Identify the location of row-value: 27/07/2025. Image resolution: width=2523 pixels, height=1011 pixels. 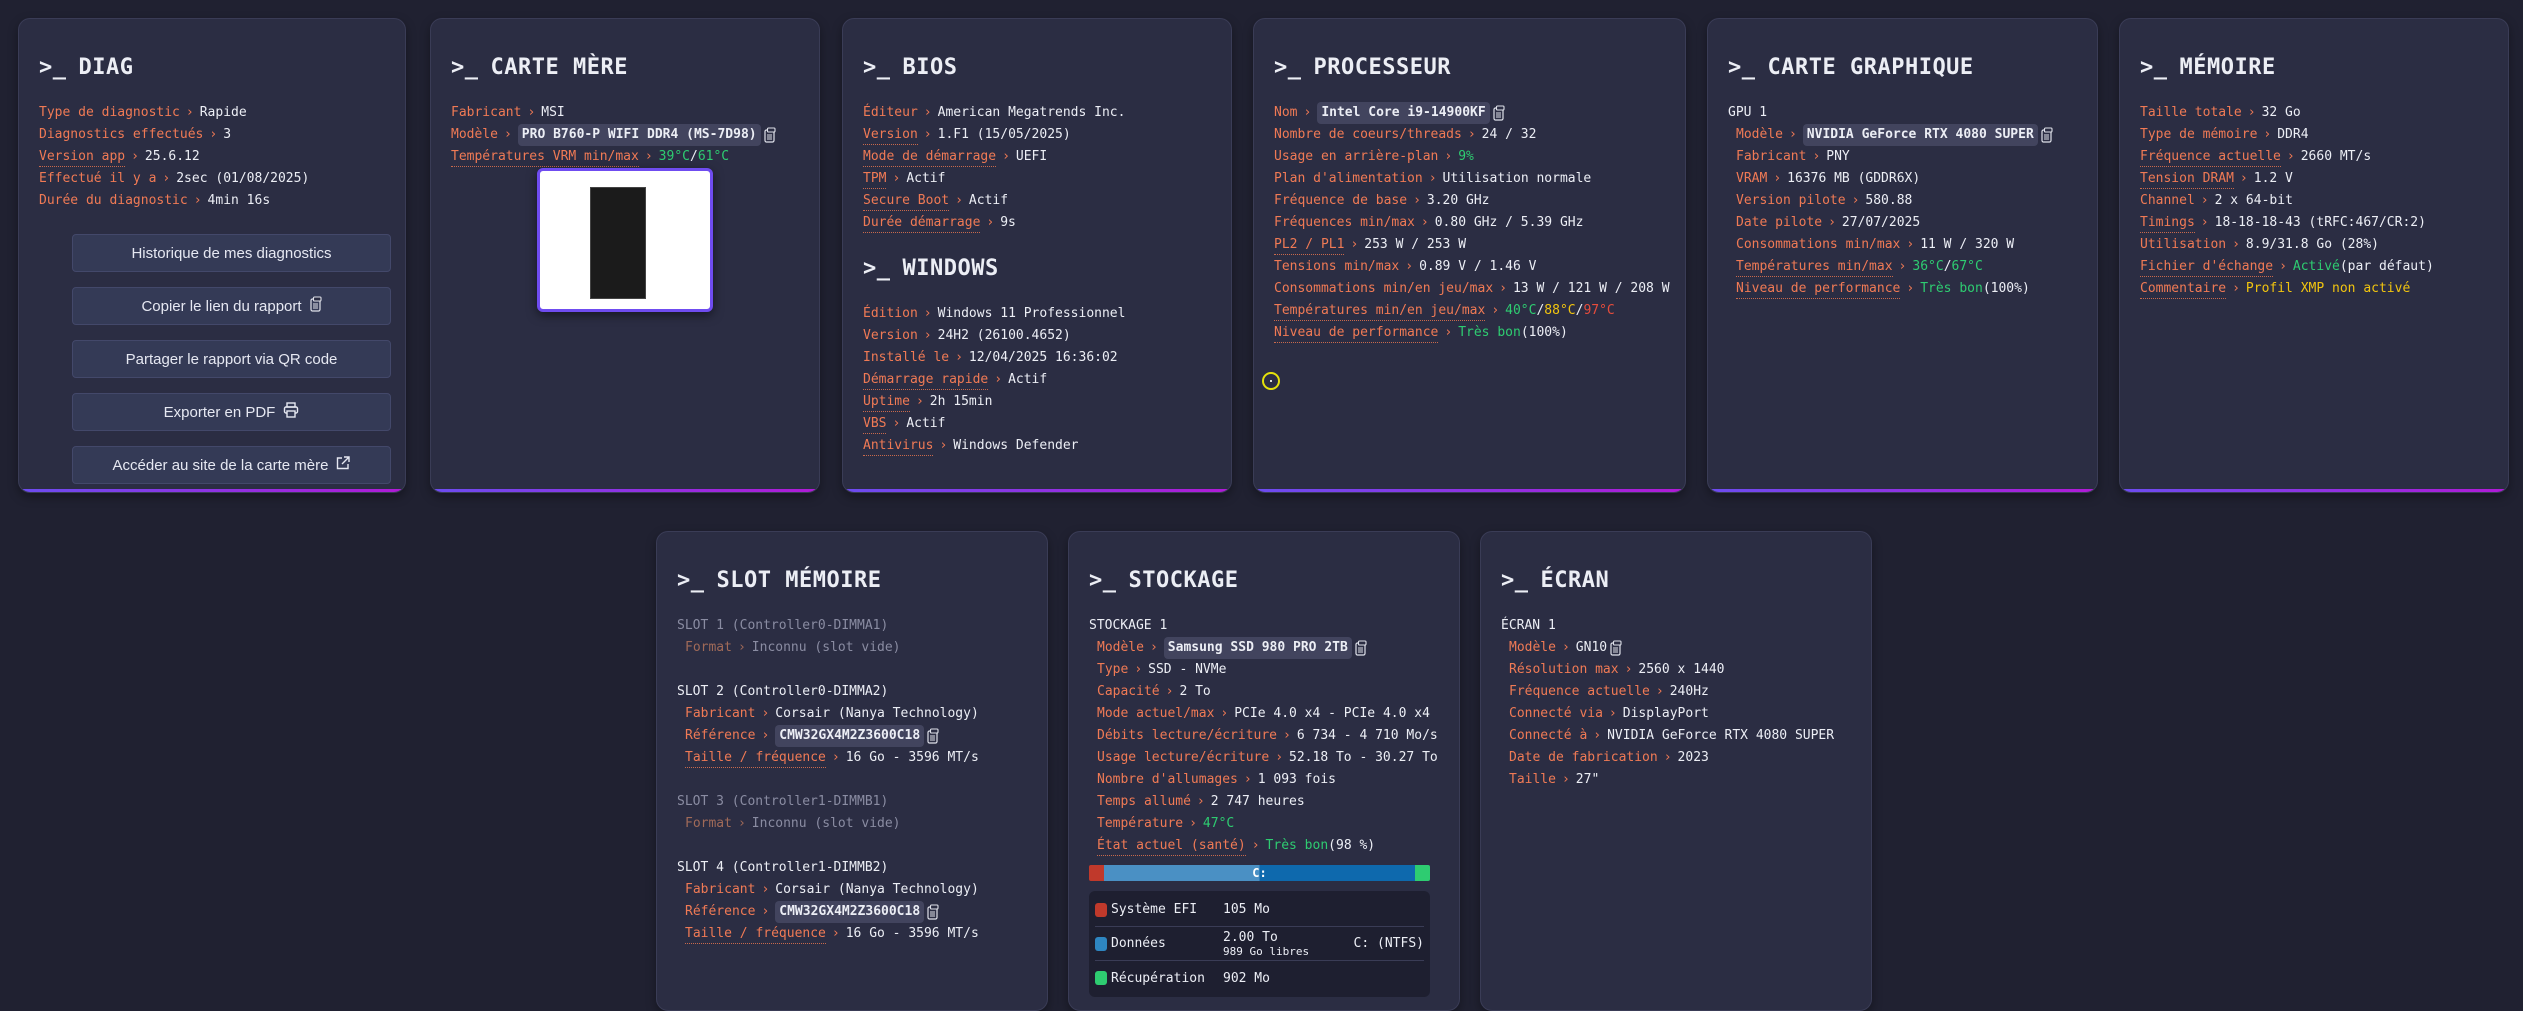
(1881, 222).